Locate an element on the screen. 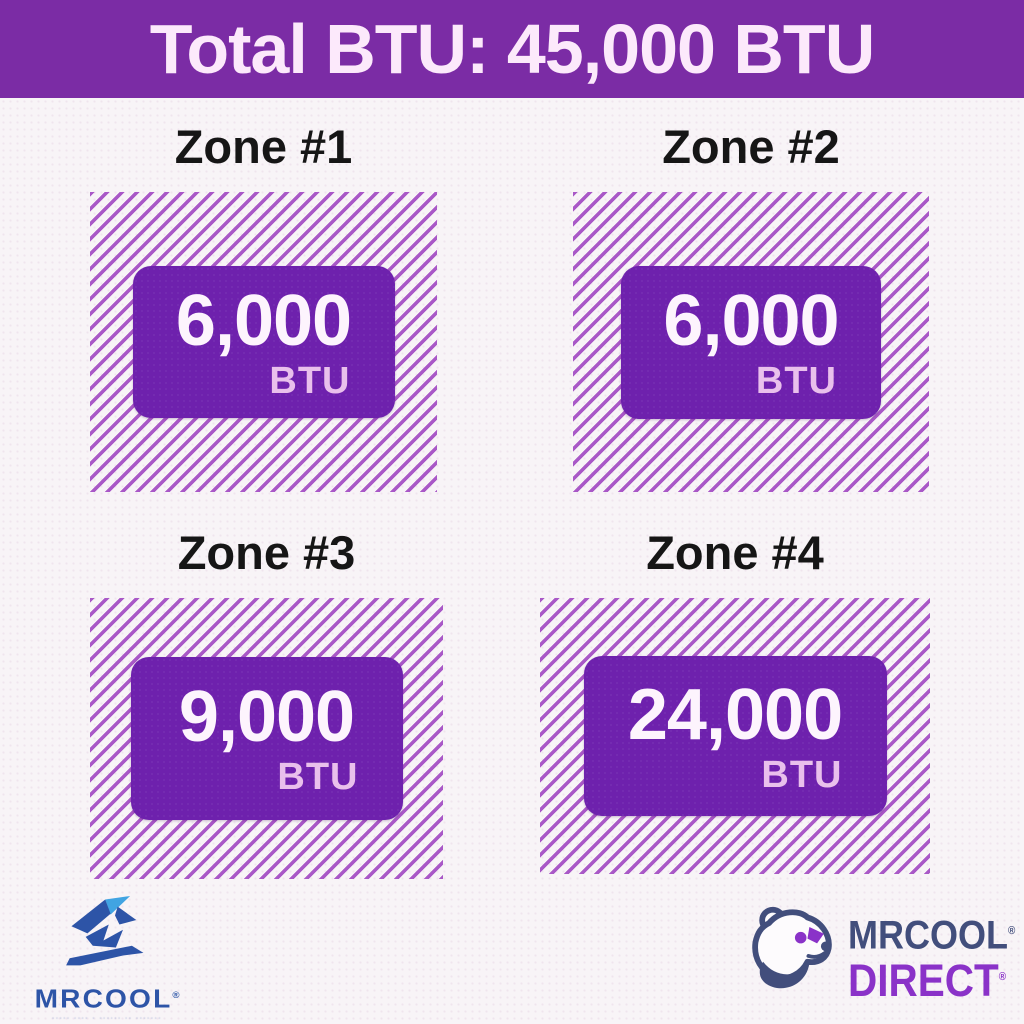 The image size is (1024, 1024). zone-2-title: Zone #2 is located at coordinates (751, 146).